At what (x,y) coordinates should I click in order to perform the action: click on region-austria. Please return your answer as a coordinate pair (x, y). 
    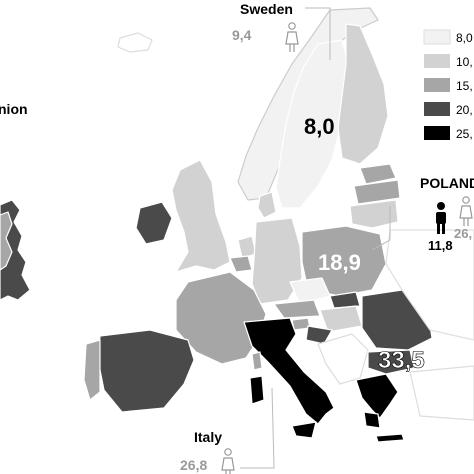
    Looking at the image, I should click on (297, 309).